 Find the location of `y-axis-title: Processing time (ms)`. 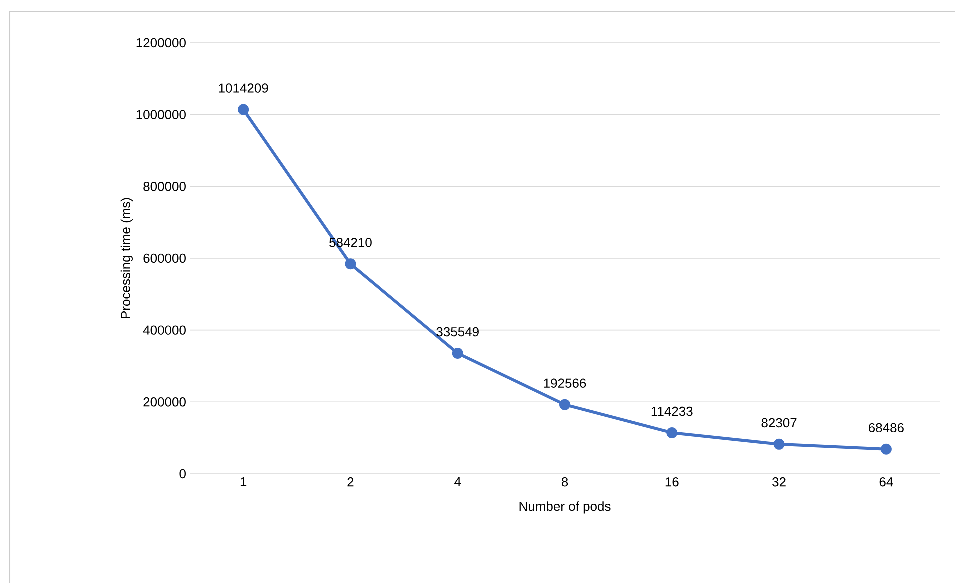

y-axis-title: Processing time (ms) is located at coordinates (126, 258).